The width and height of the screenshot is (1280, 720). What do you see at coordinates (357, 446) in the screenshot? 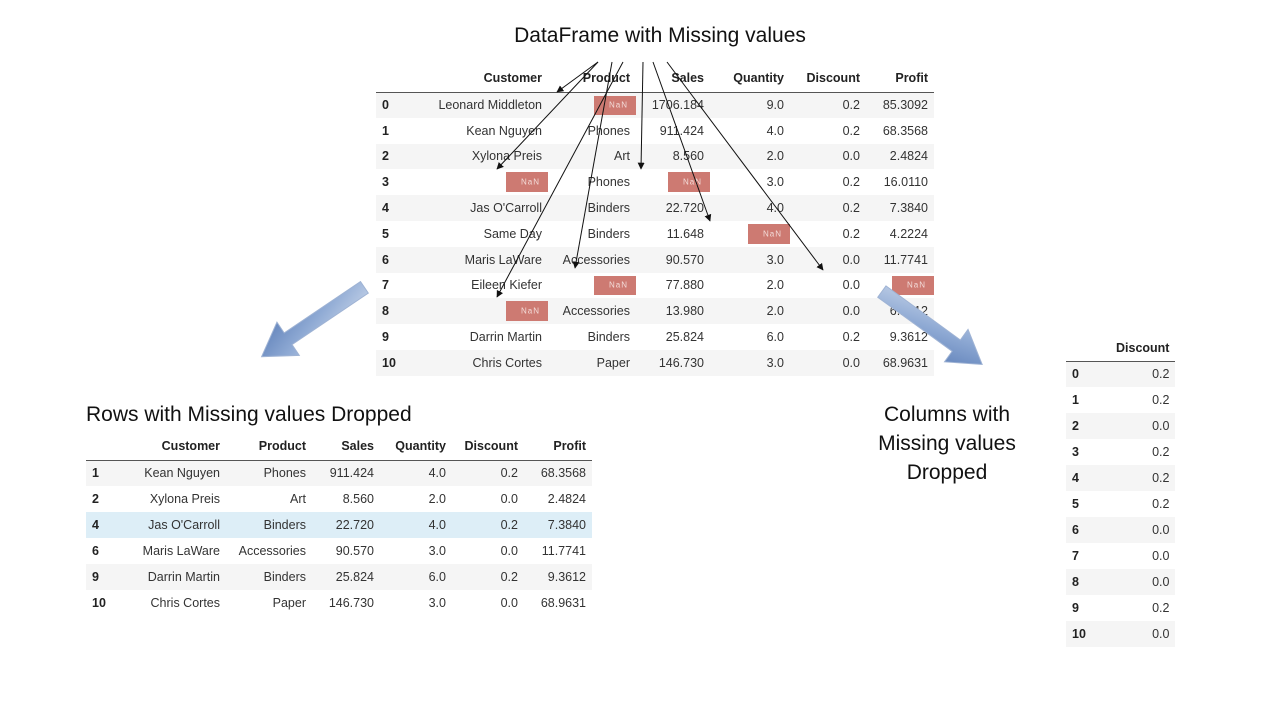
I see `column-header: Sales` at bounding box center [357, 446].